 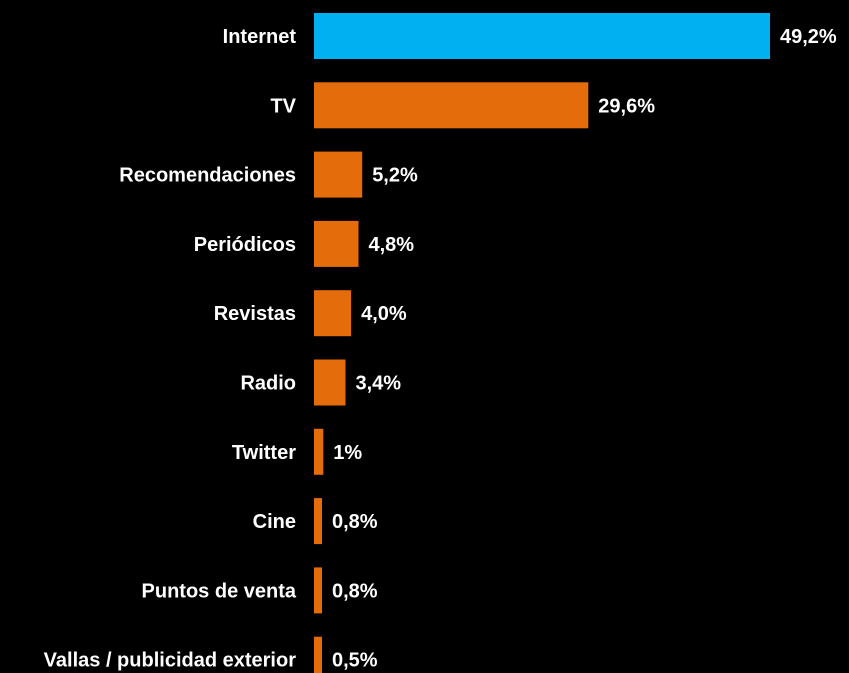 What do you see at coordinates (255, 314) in the screenshot?
I see `category-label-revistas: Revistas` at bounding box center [255, 314].